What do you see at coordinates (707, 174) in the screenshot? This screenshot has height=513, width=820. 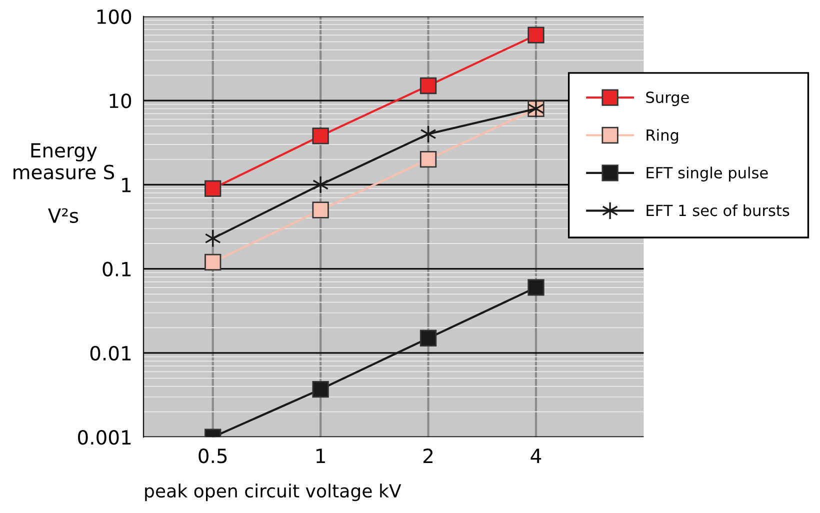 I see `legend-label: EFT single pulse` at bounding box center [707, 174].